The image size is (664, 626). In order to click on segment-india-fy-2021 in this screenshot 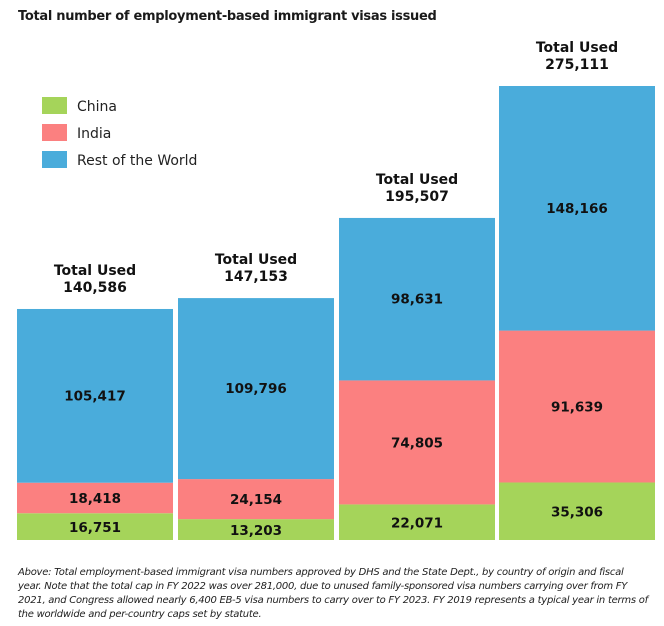, I will do `click(417, 442)`.